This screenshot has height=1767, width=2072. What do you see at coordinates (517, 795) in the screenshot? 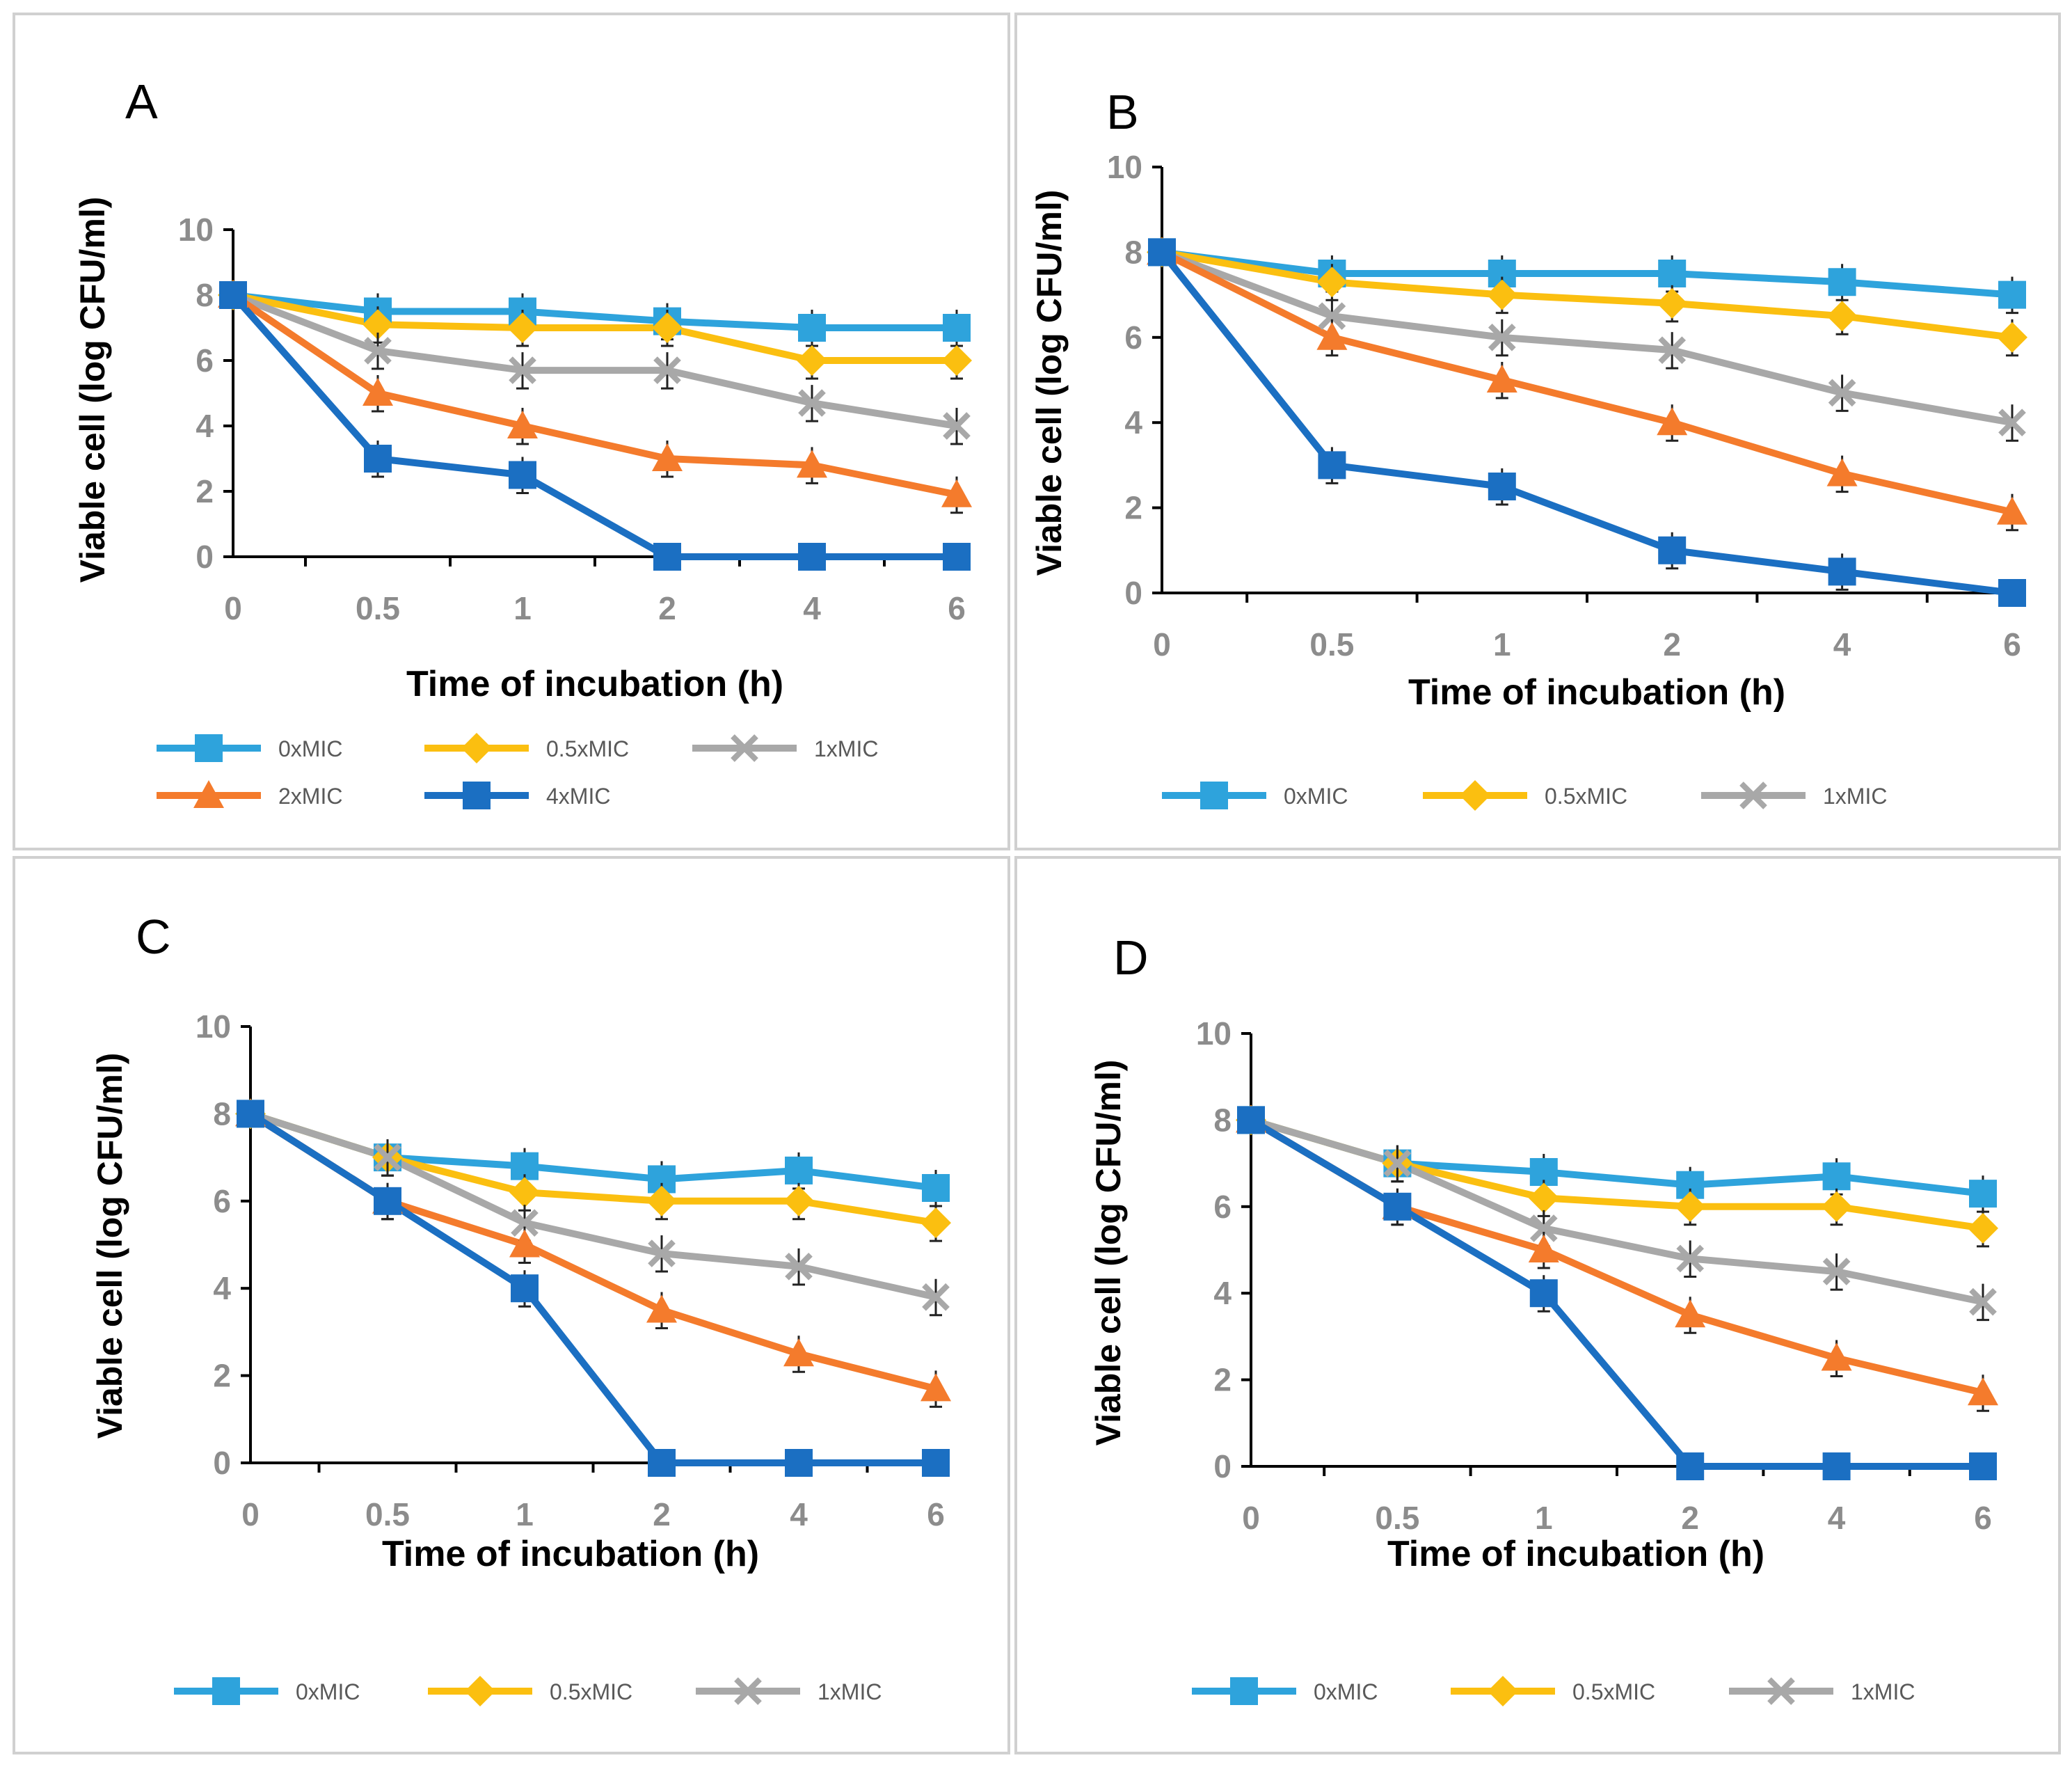
I see `legend-item-4xMIC: 4xMIC` at bounding box center [517, 795].